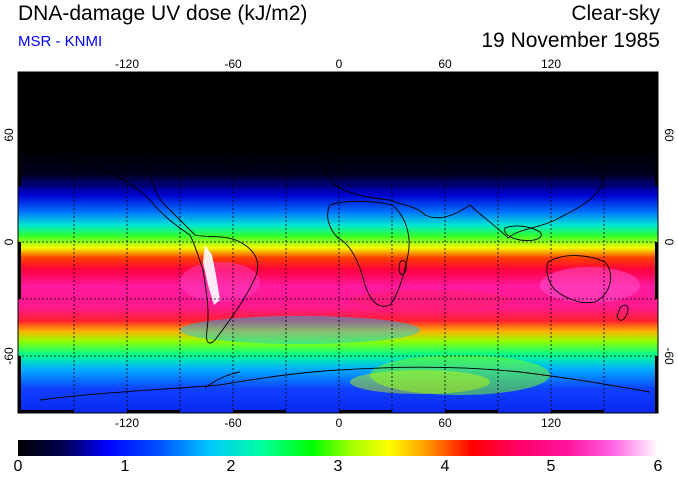 The width and height of the screenshot is (678, 480). I want to click on africa-coastline, so click(368, 253).